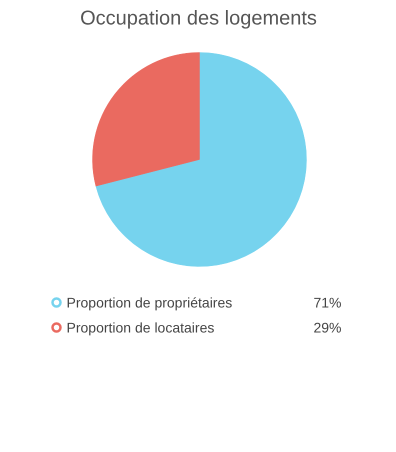 The image size is (396, 452). Describe the element at coordinates (149, 302) in the screenshot. I see `legend-label: Proportion de propriétaires` at that location.